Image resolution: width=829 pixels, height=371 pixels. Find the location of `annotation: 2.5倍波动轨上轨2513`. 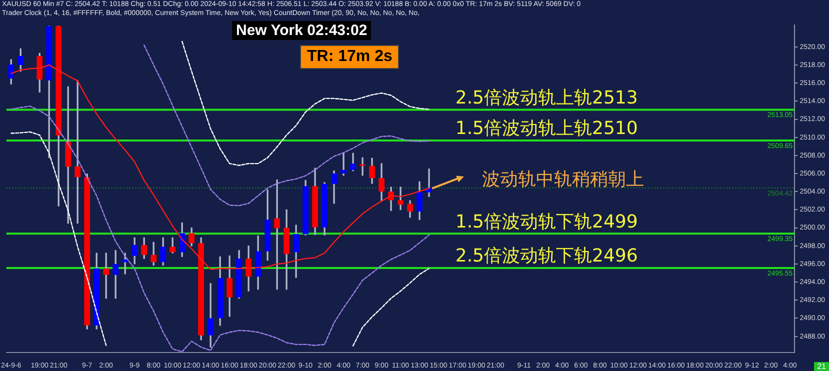

annotation: 2.5倍波动轨上轨2513 is located at coordinates (546, 97).